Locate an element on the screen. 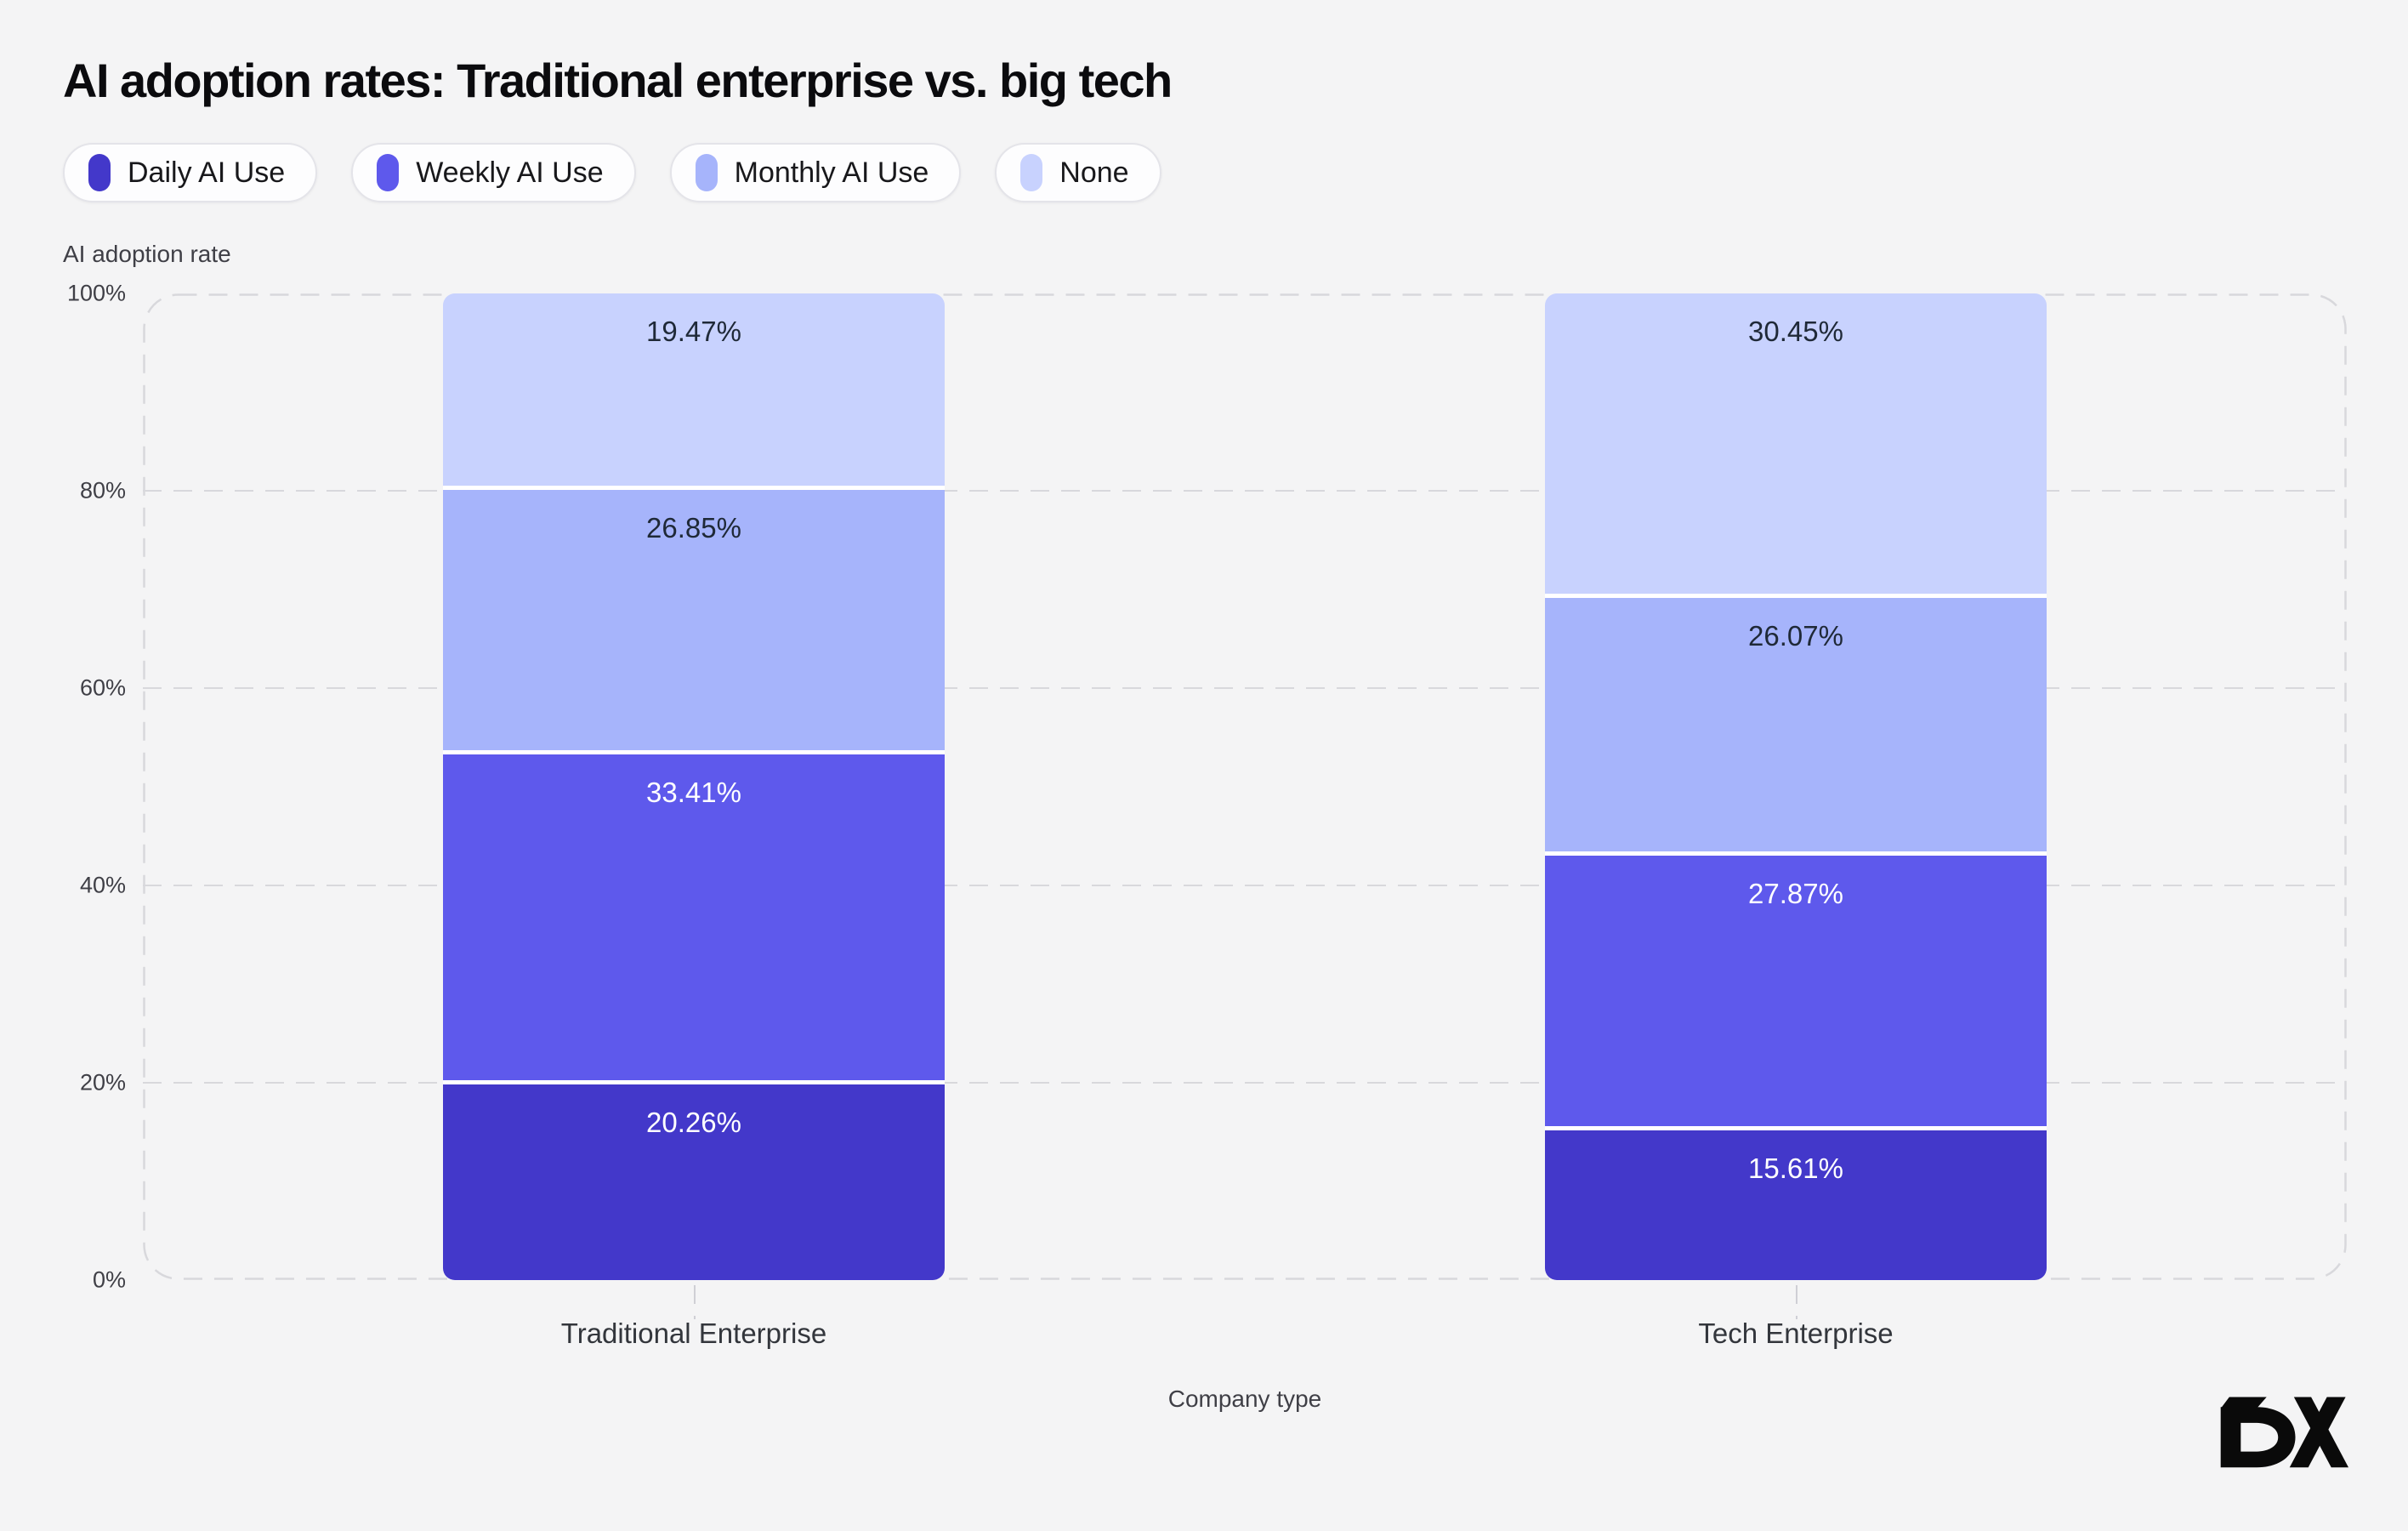 This screenshot has width=2408, height=1531. category-label-traditional-enterprise: Traditional Enterprise is located at coordinates (693, 1333).